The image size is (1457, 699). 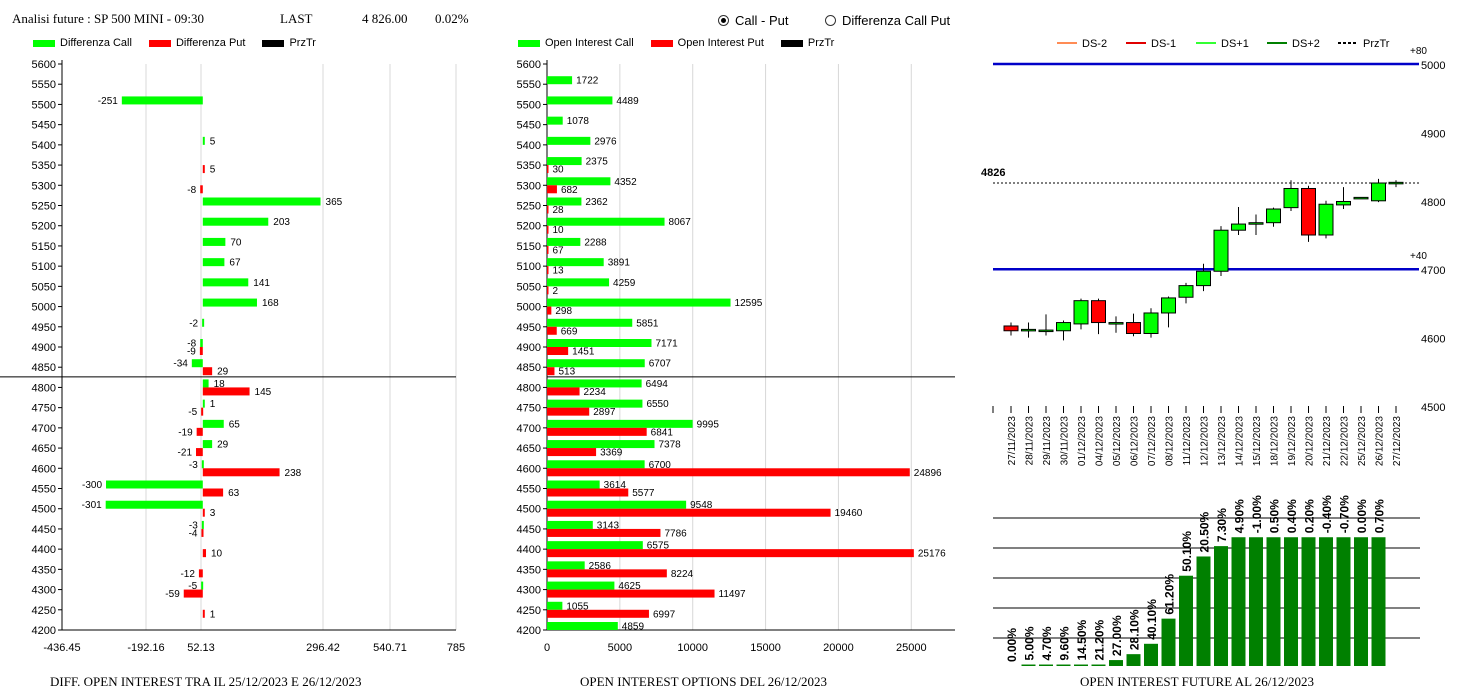 What do you see at coordinates (1327, 514) in the screenshot?
I see `future-bar-label: -0.40%` at bounding box center [1327, 514].